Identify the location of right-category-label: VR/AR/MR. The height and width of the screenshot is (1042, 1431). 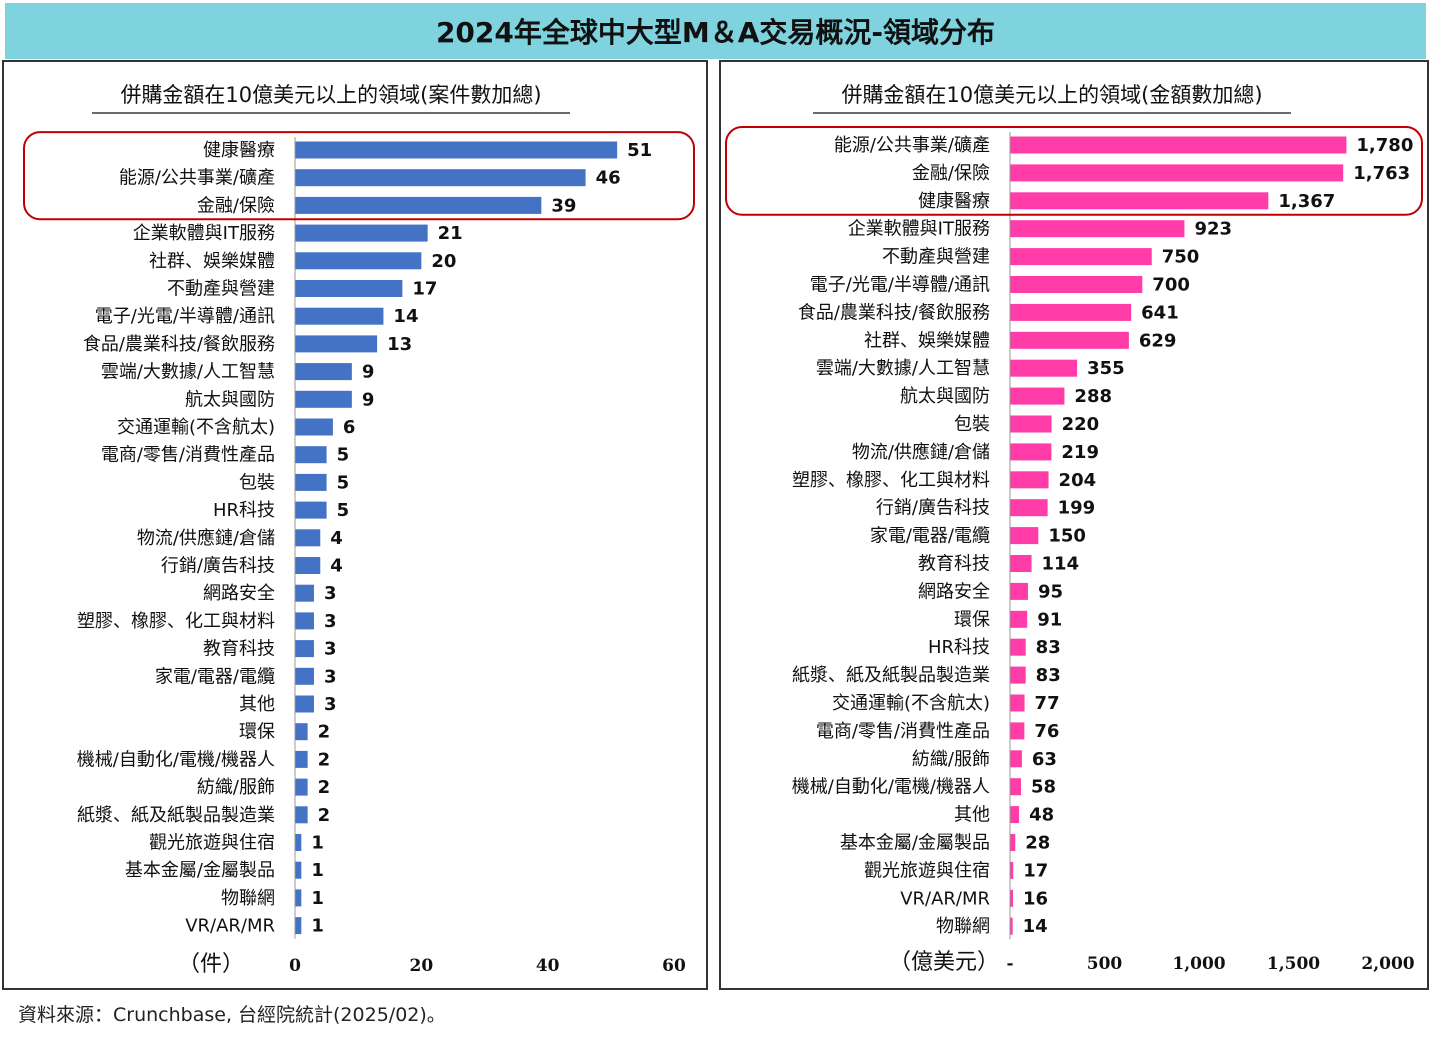
(945, 898).